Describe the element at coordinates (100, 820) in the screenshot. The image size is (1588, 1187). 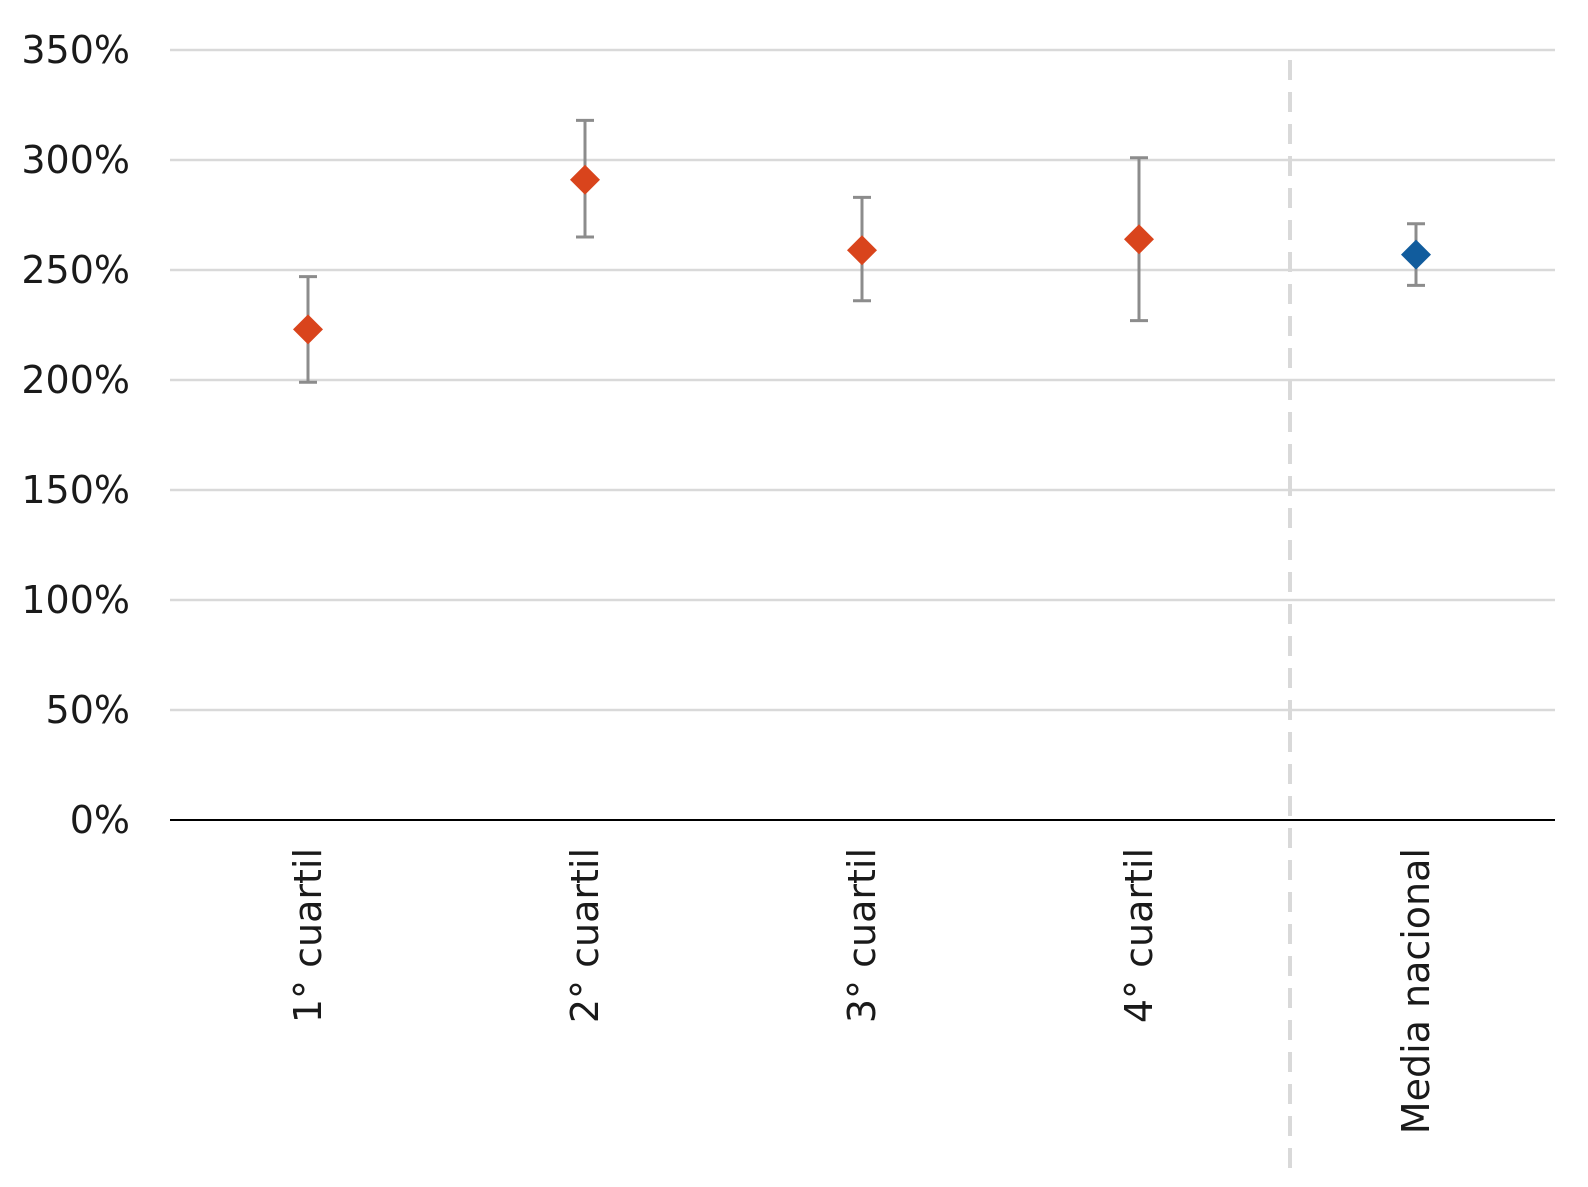
I see `y-tick-label-0: 0%` at that location.